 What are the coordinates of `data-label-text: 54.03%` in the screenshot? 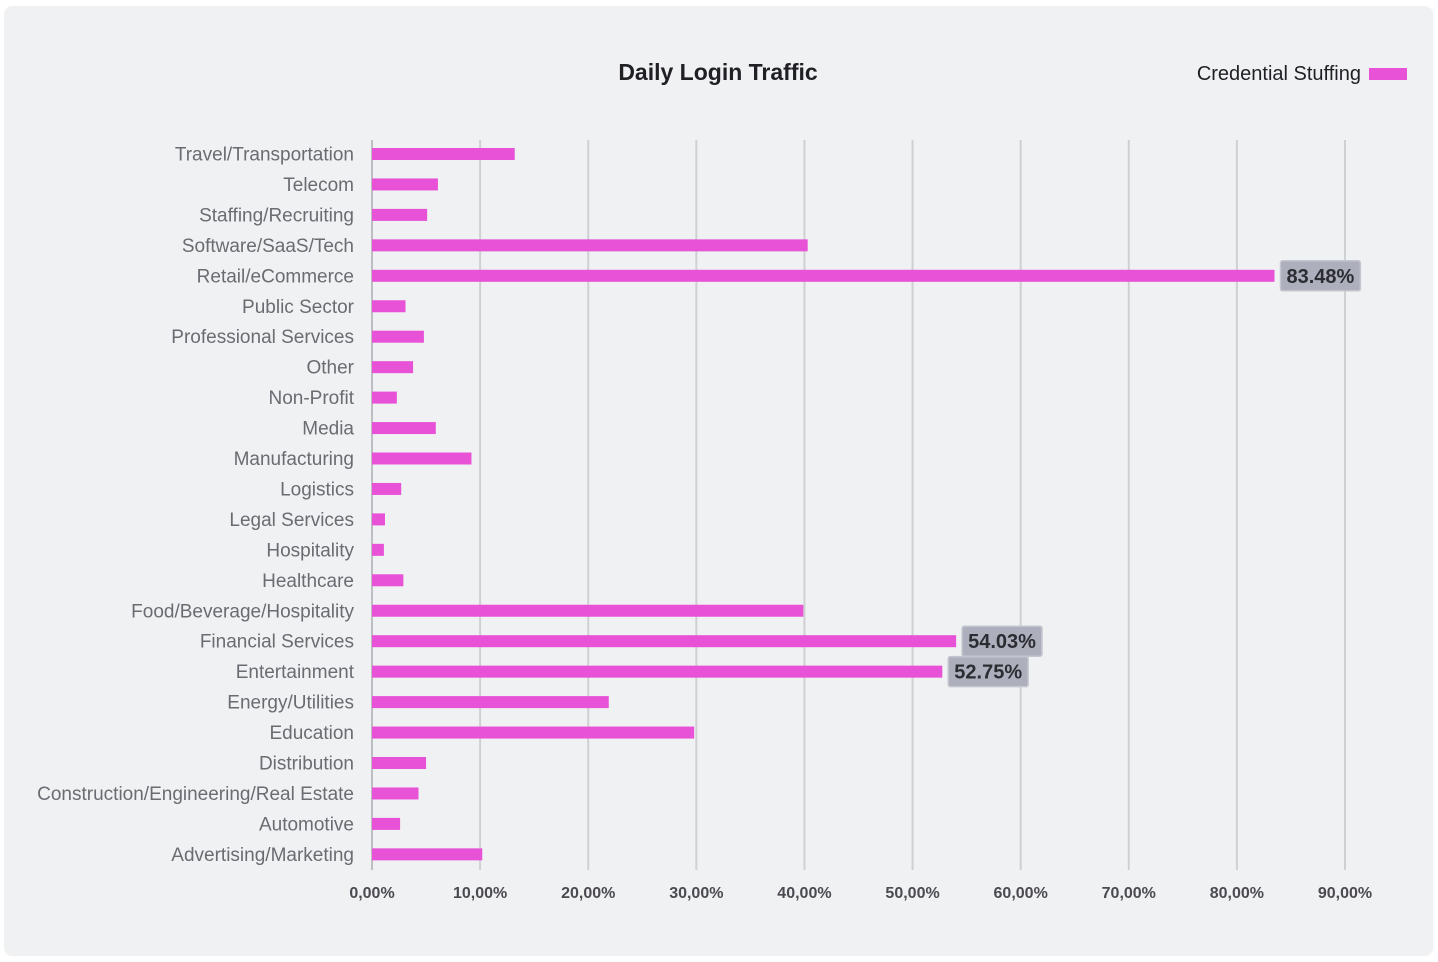 It's located at (1002, 642).